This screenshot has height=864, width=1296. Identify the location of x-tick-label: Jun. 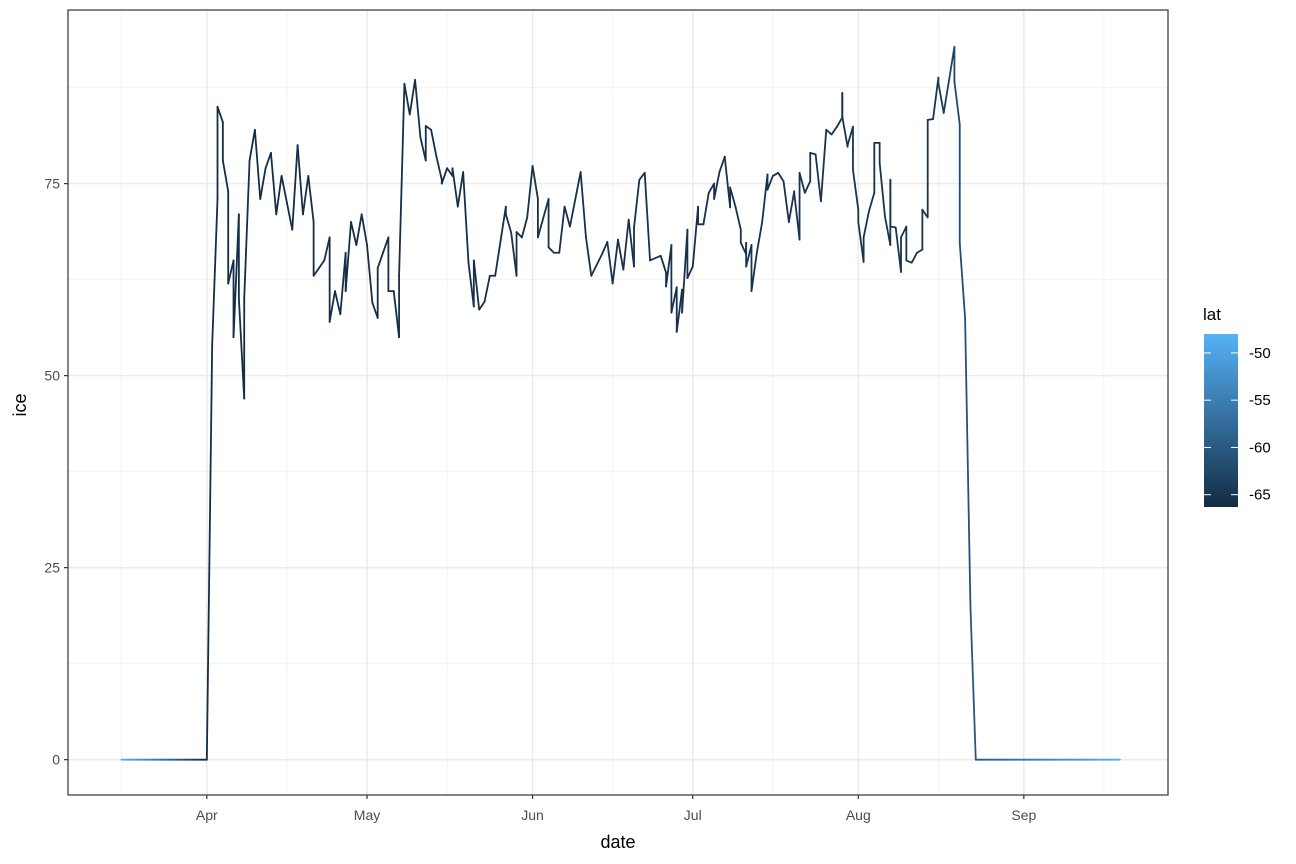
(532, 815).